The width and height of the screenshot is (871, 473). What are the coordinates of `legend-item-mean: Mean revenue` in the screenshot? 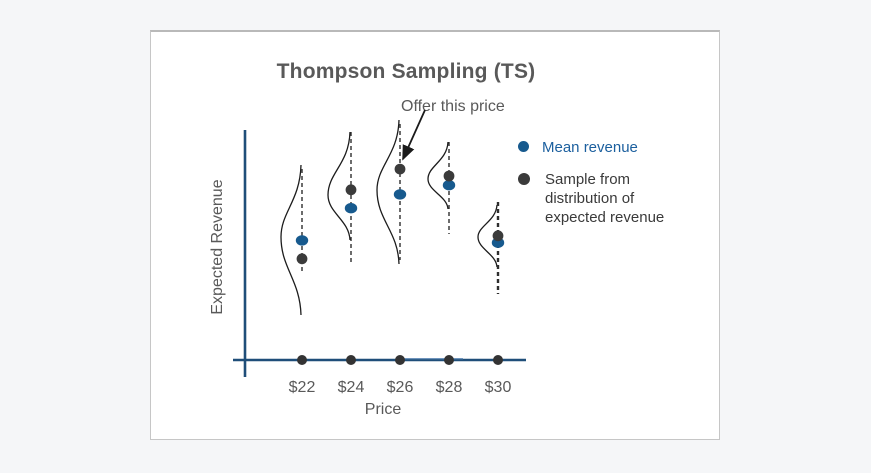 It's located at (595, 147).